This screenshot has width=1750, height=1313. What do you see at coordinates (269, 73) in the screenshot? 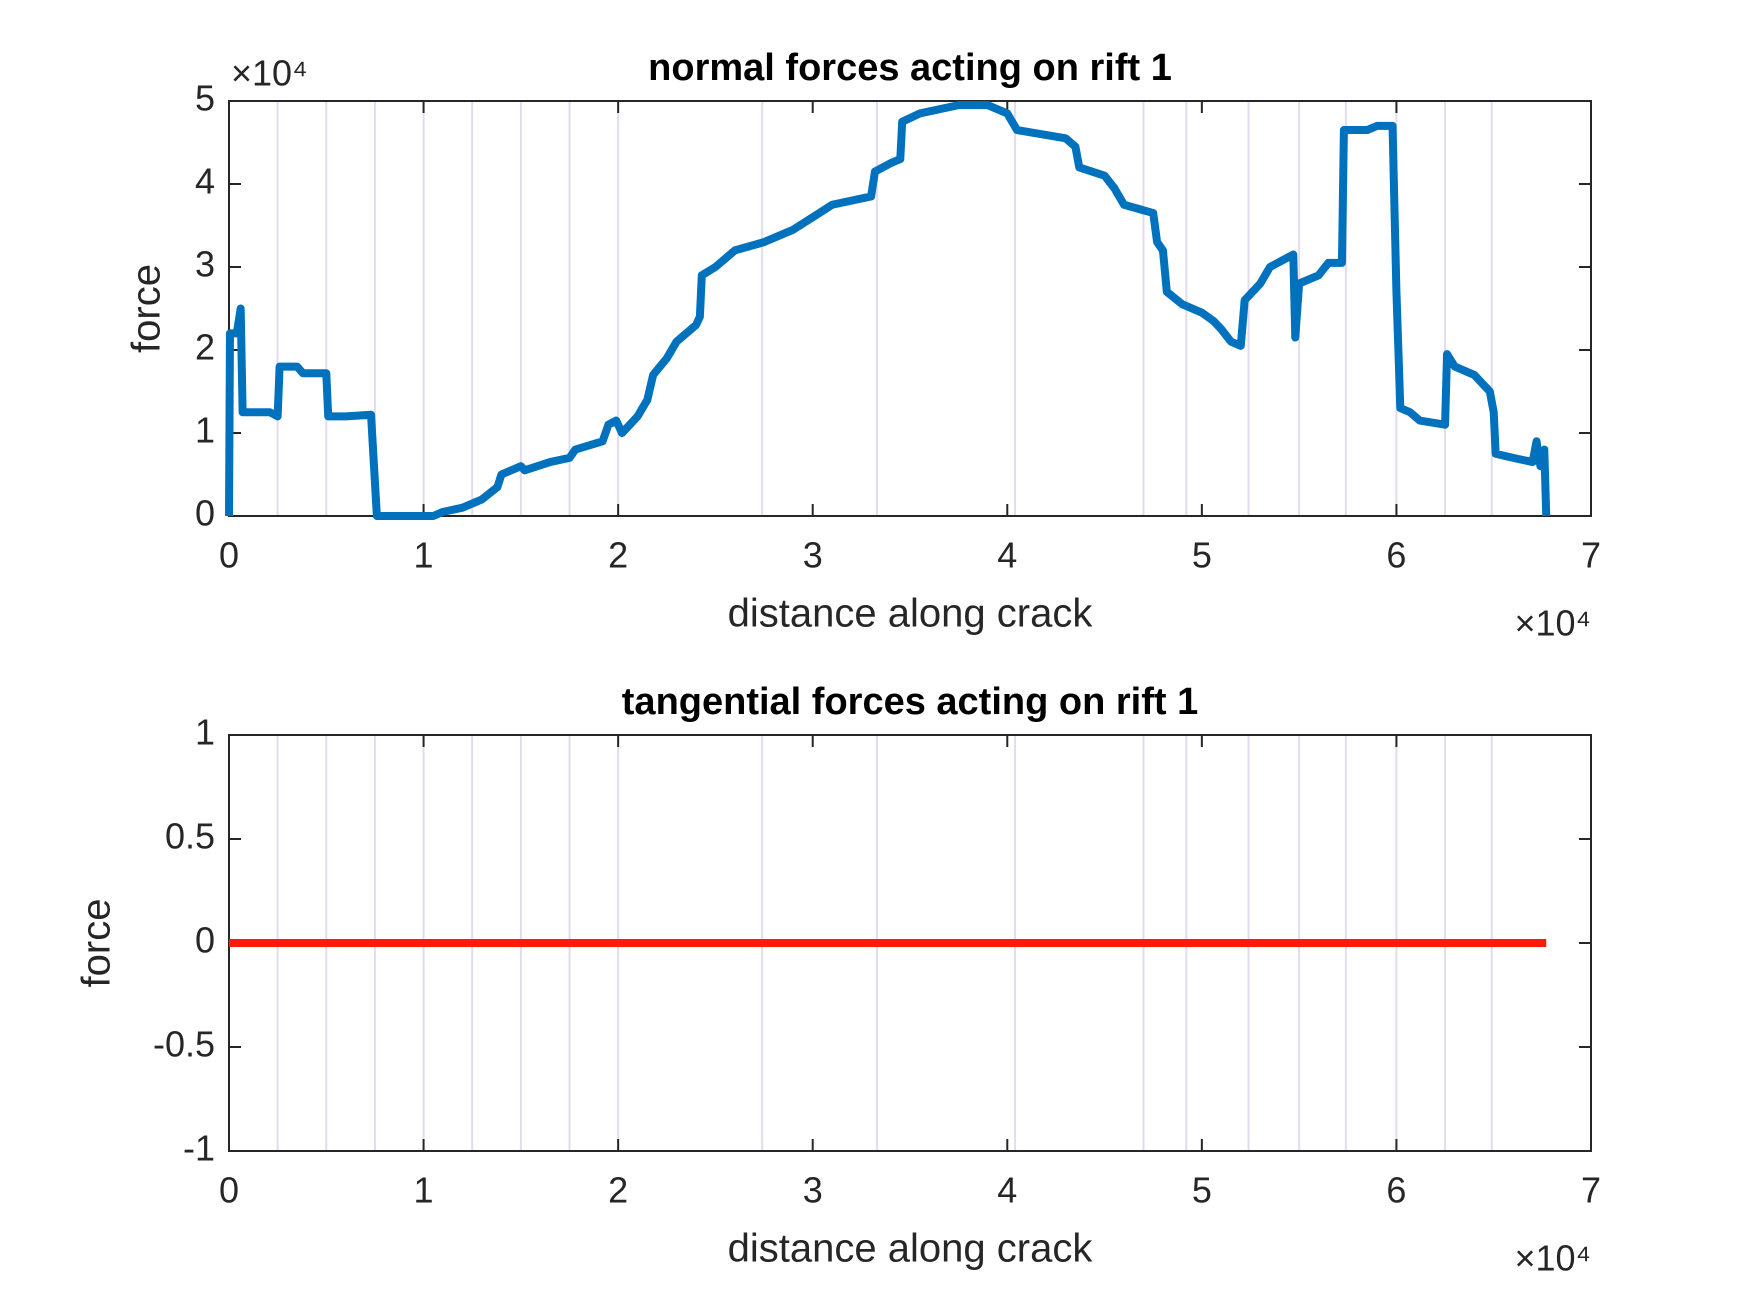
I see `y-multiplier: ×10⁴` at bounding box center [269, 73].